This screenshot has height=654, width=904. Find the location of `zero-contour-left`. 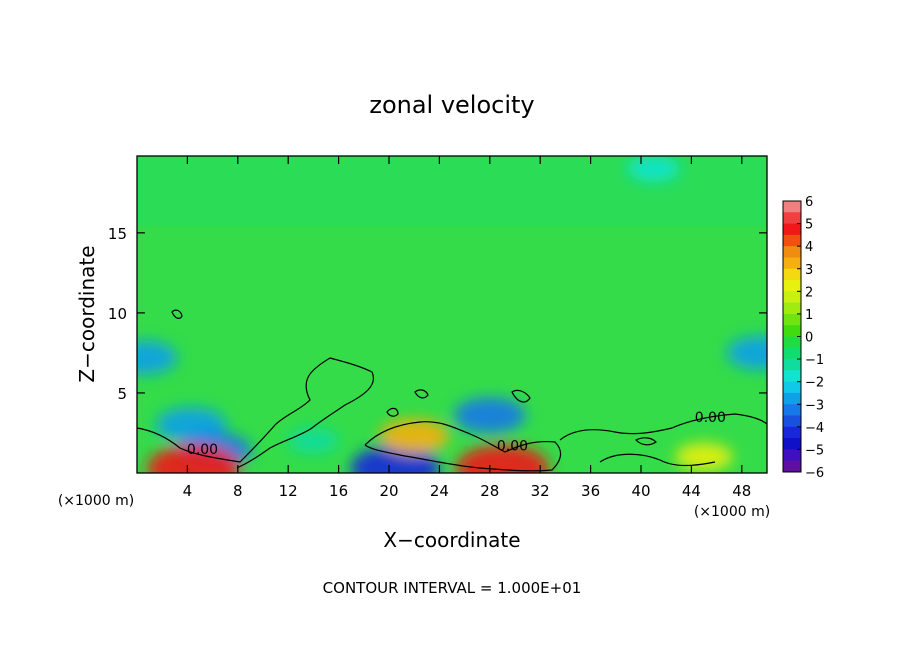

zero-contour-left is located at coordinates (255, 413).